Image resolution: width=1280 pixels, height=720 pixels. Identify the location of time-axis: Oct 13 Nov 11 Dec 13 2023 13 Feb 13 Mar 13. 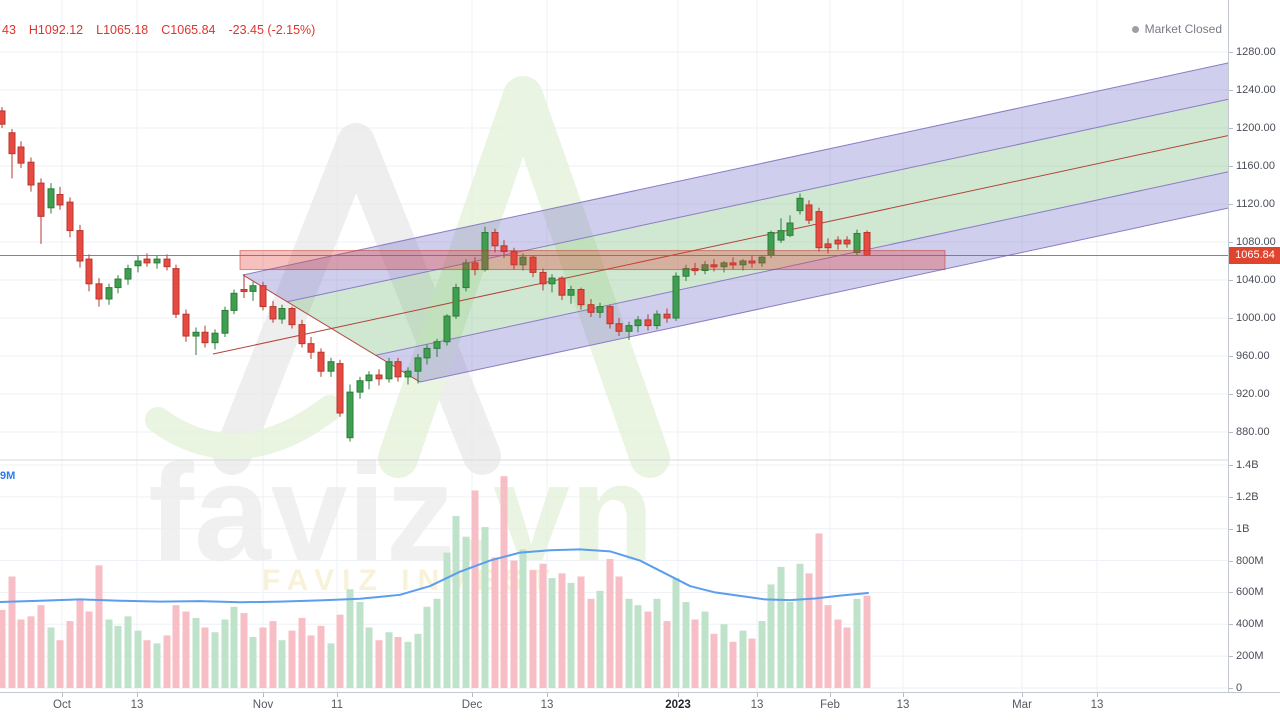
(640, 706).